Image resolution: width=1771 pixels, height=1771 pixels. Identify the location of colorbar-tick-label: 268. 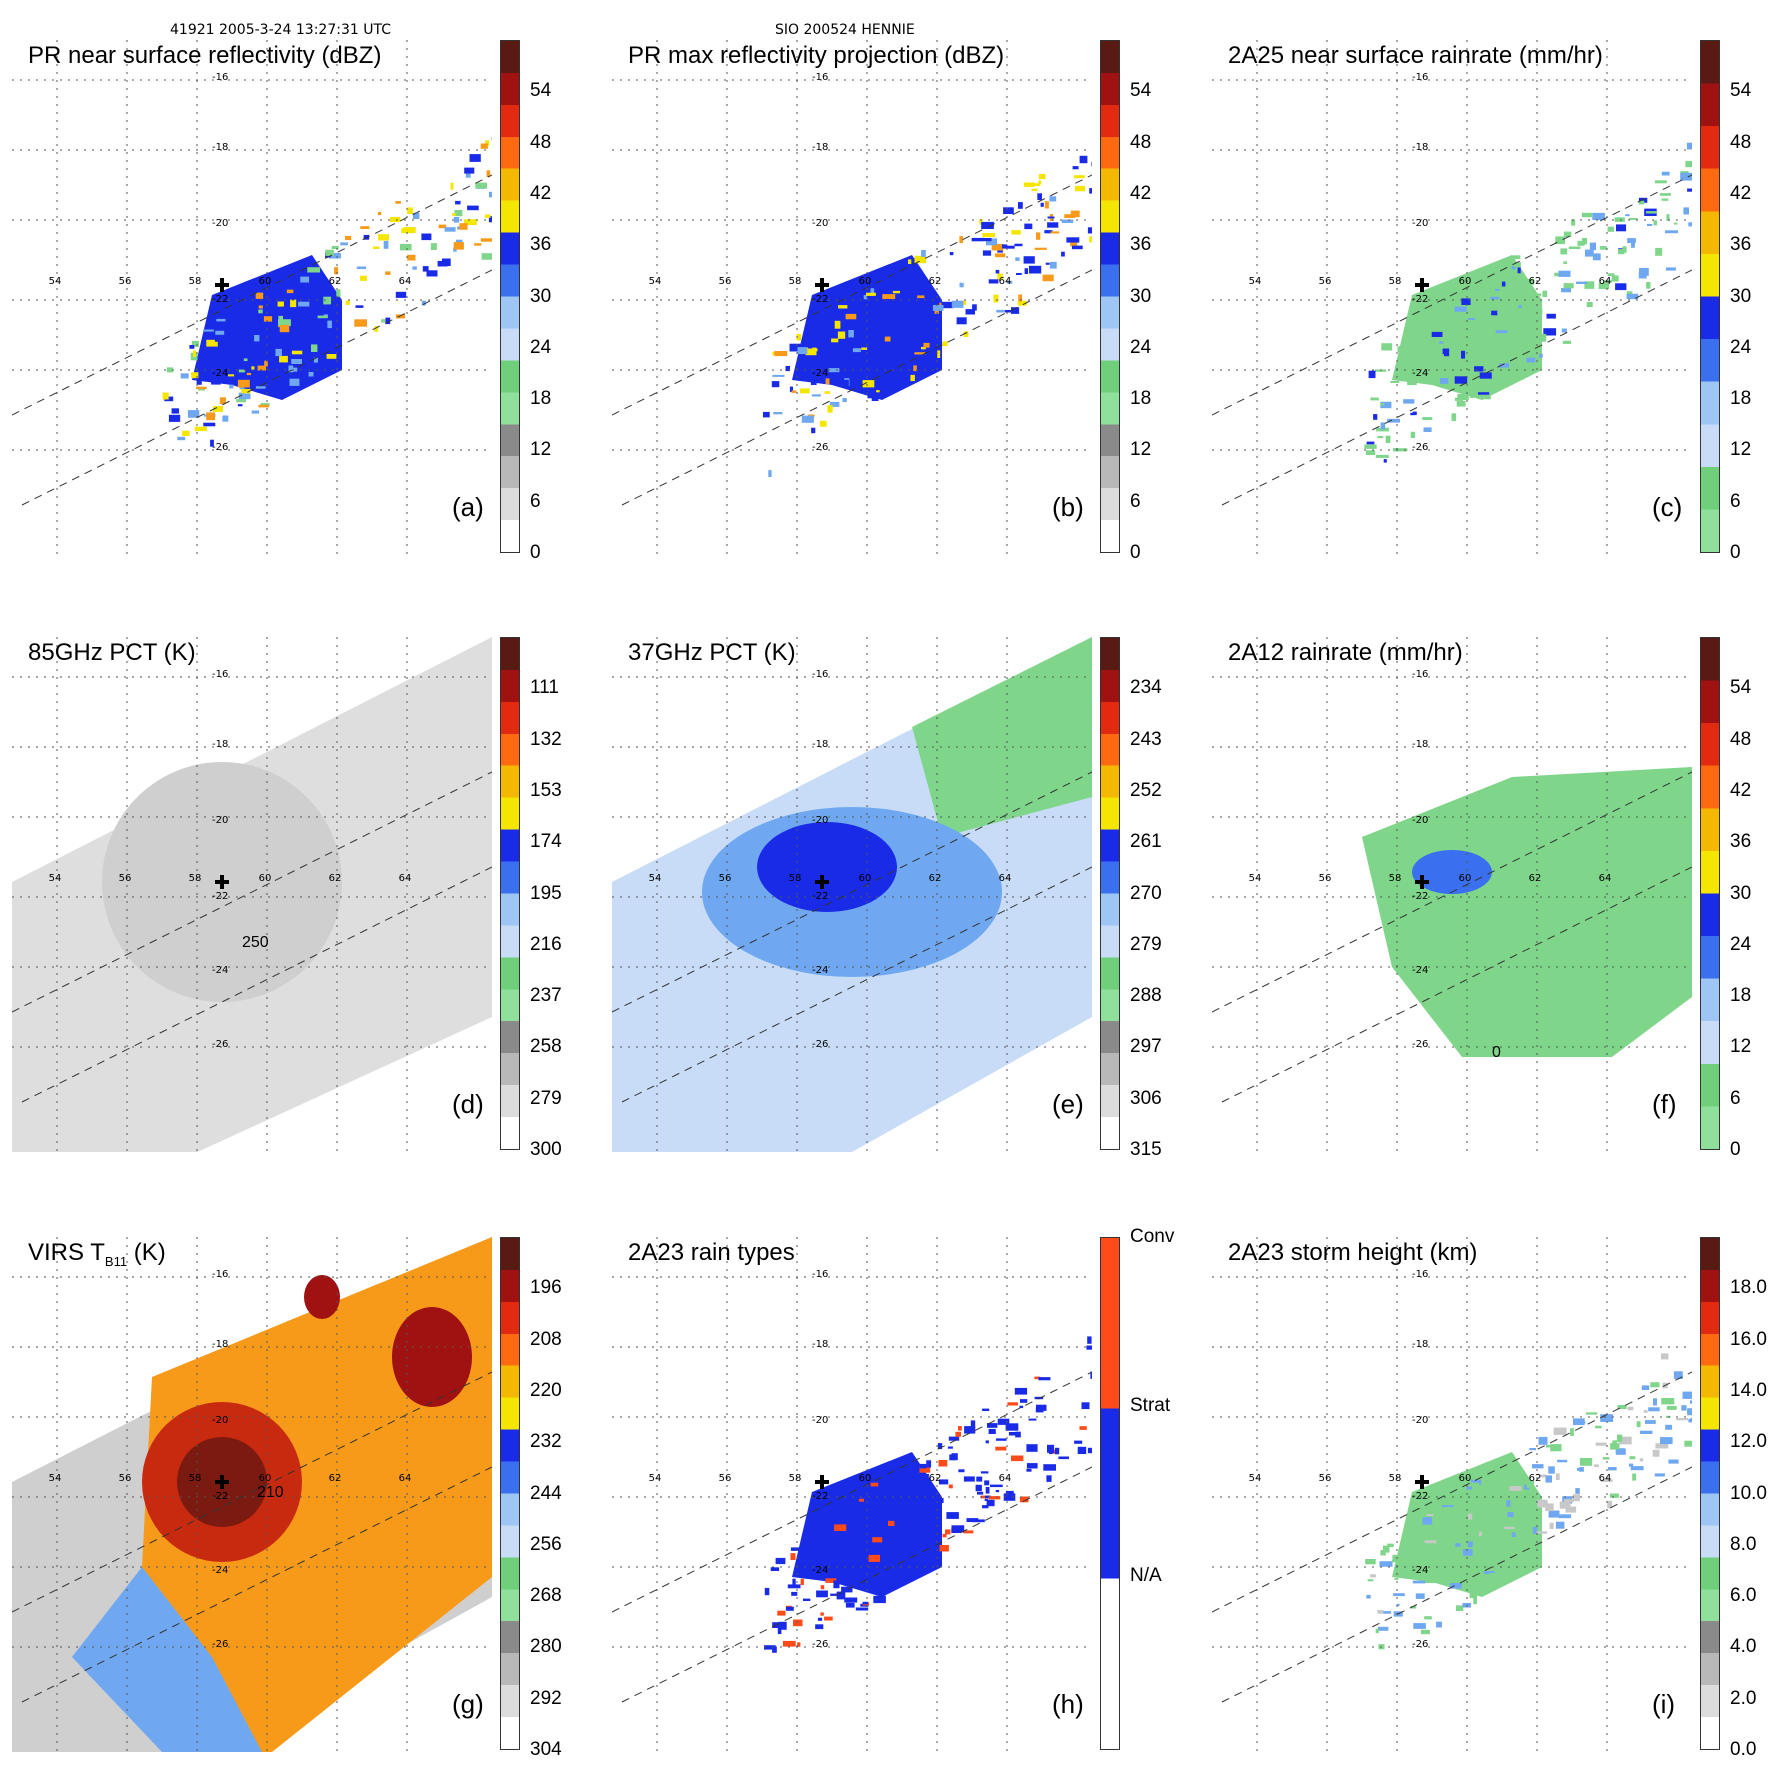
(546, 1596).